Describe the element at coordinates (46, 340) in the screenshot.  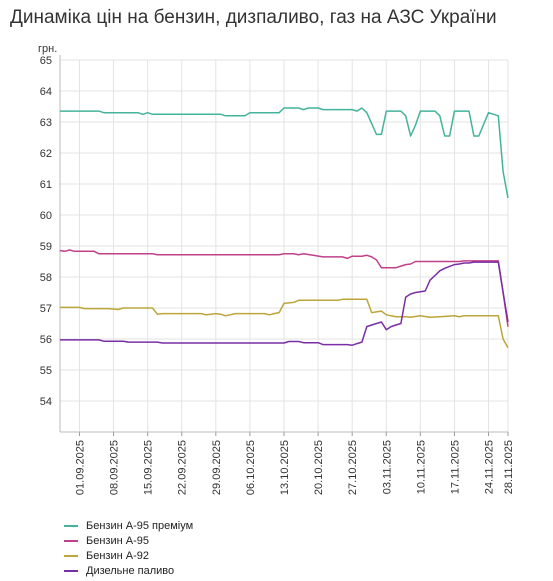
I see `y-tick-label: 56` at that location.